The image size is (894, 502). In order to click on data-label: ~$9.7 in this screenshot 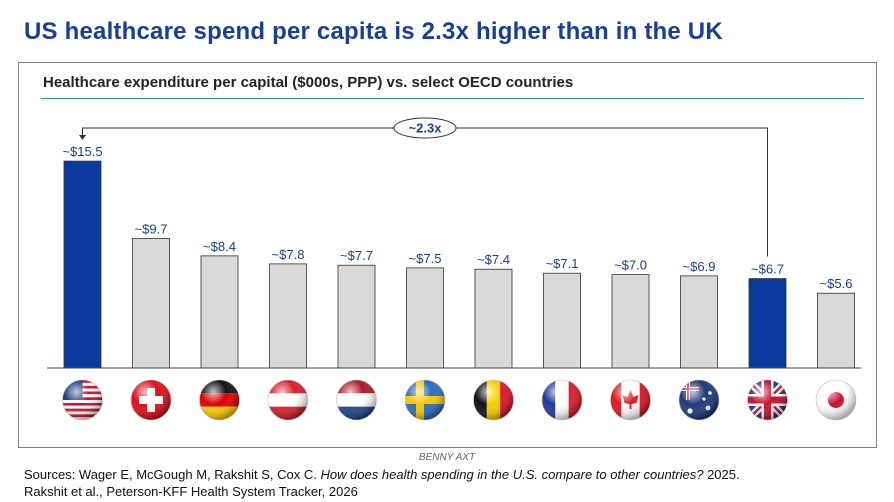, I will do `click(151, 229)`.